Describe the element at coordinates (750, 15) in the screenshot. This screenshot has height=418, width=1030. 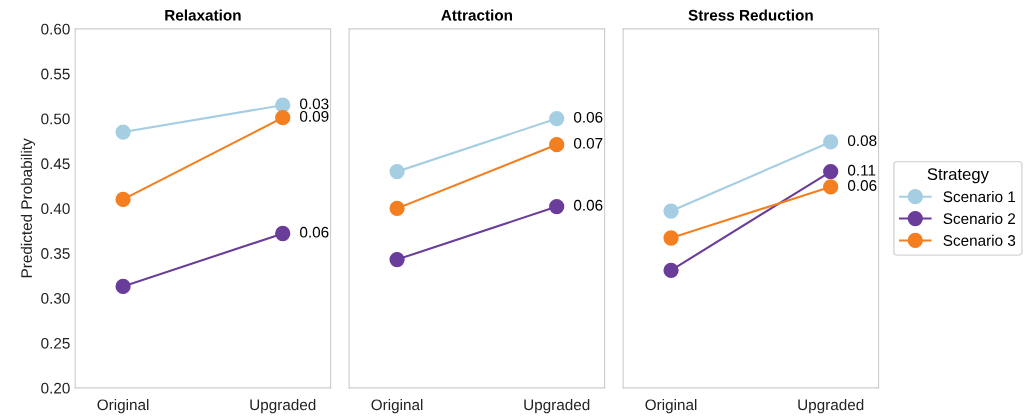
I see `chart-title: Stress Reduction` at that location.